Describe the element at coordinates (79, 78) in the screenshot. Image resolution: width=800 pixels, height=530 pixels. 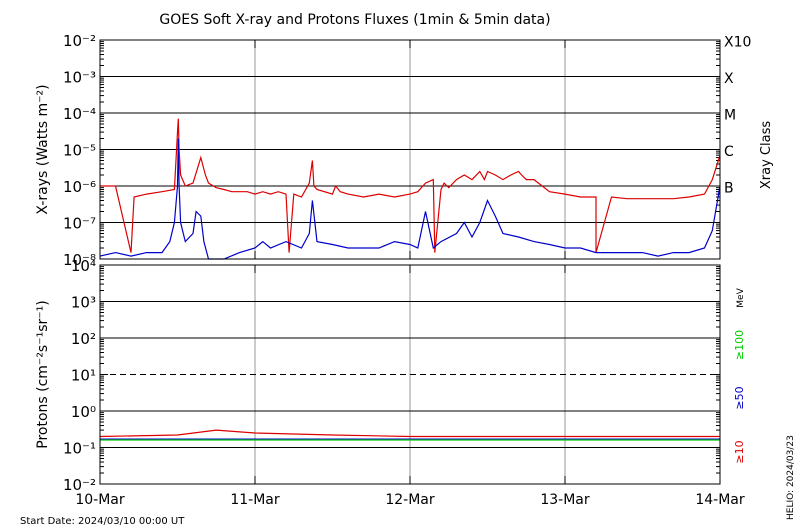
I see `y-tick-label: 10⁻³` at that location.